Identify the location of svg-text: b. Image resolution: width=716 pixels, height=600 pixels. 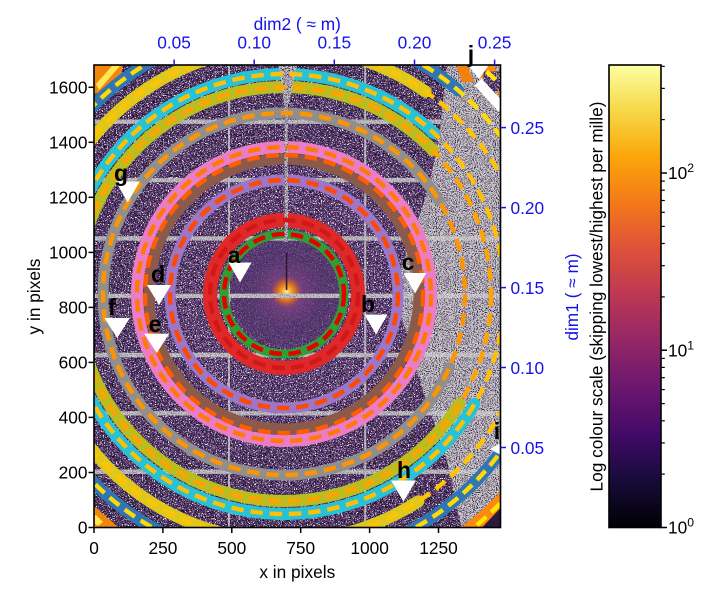
(368, 304).